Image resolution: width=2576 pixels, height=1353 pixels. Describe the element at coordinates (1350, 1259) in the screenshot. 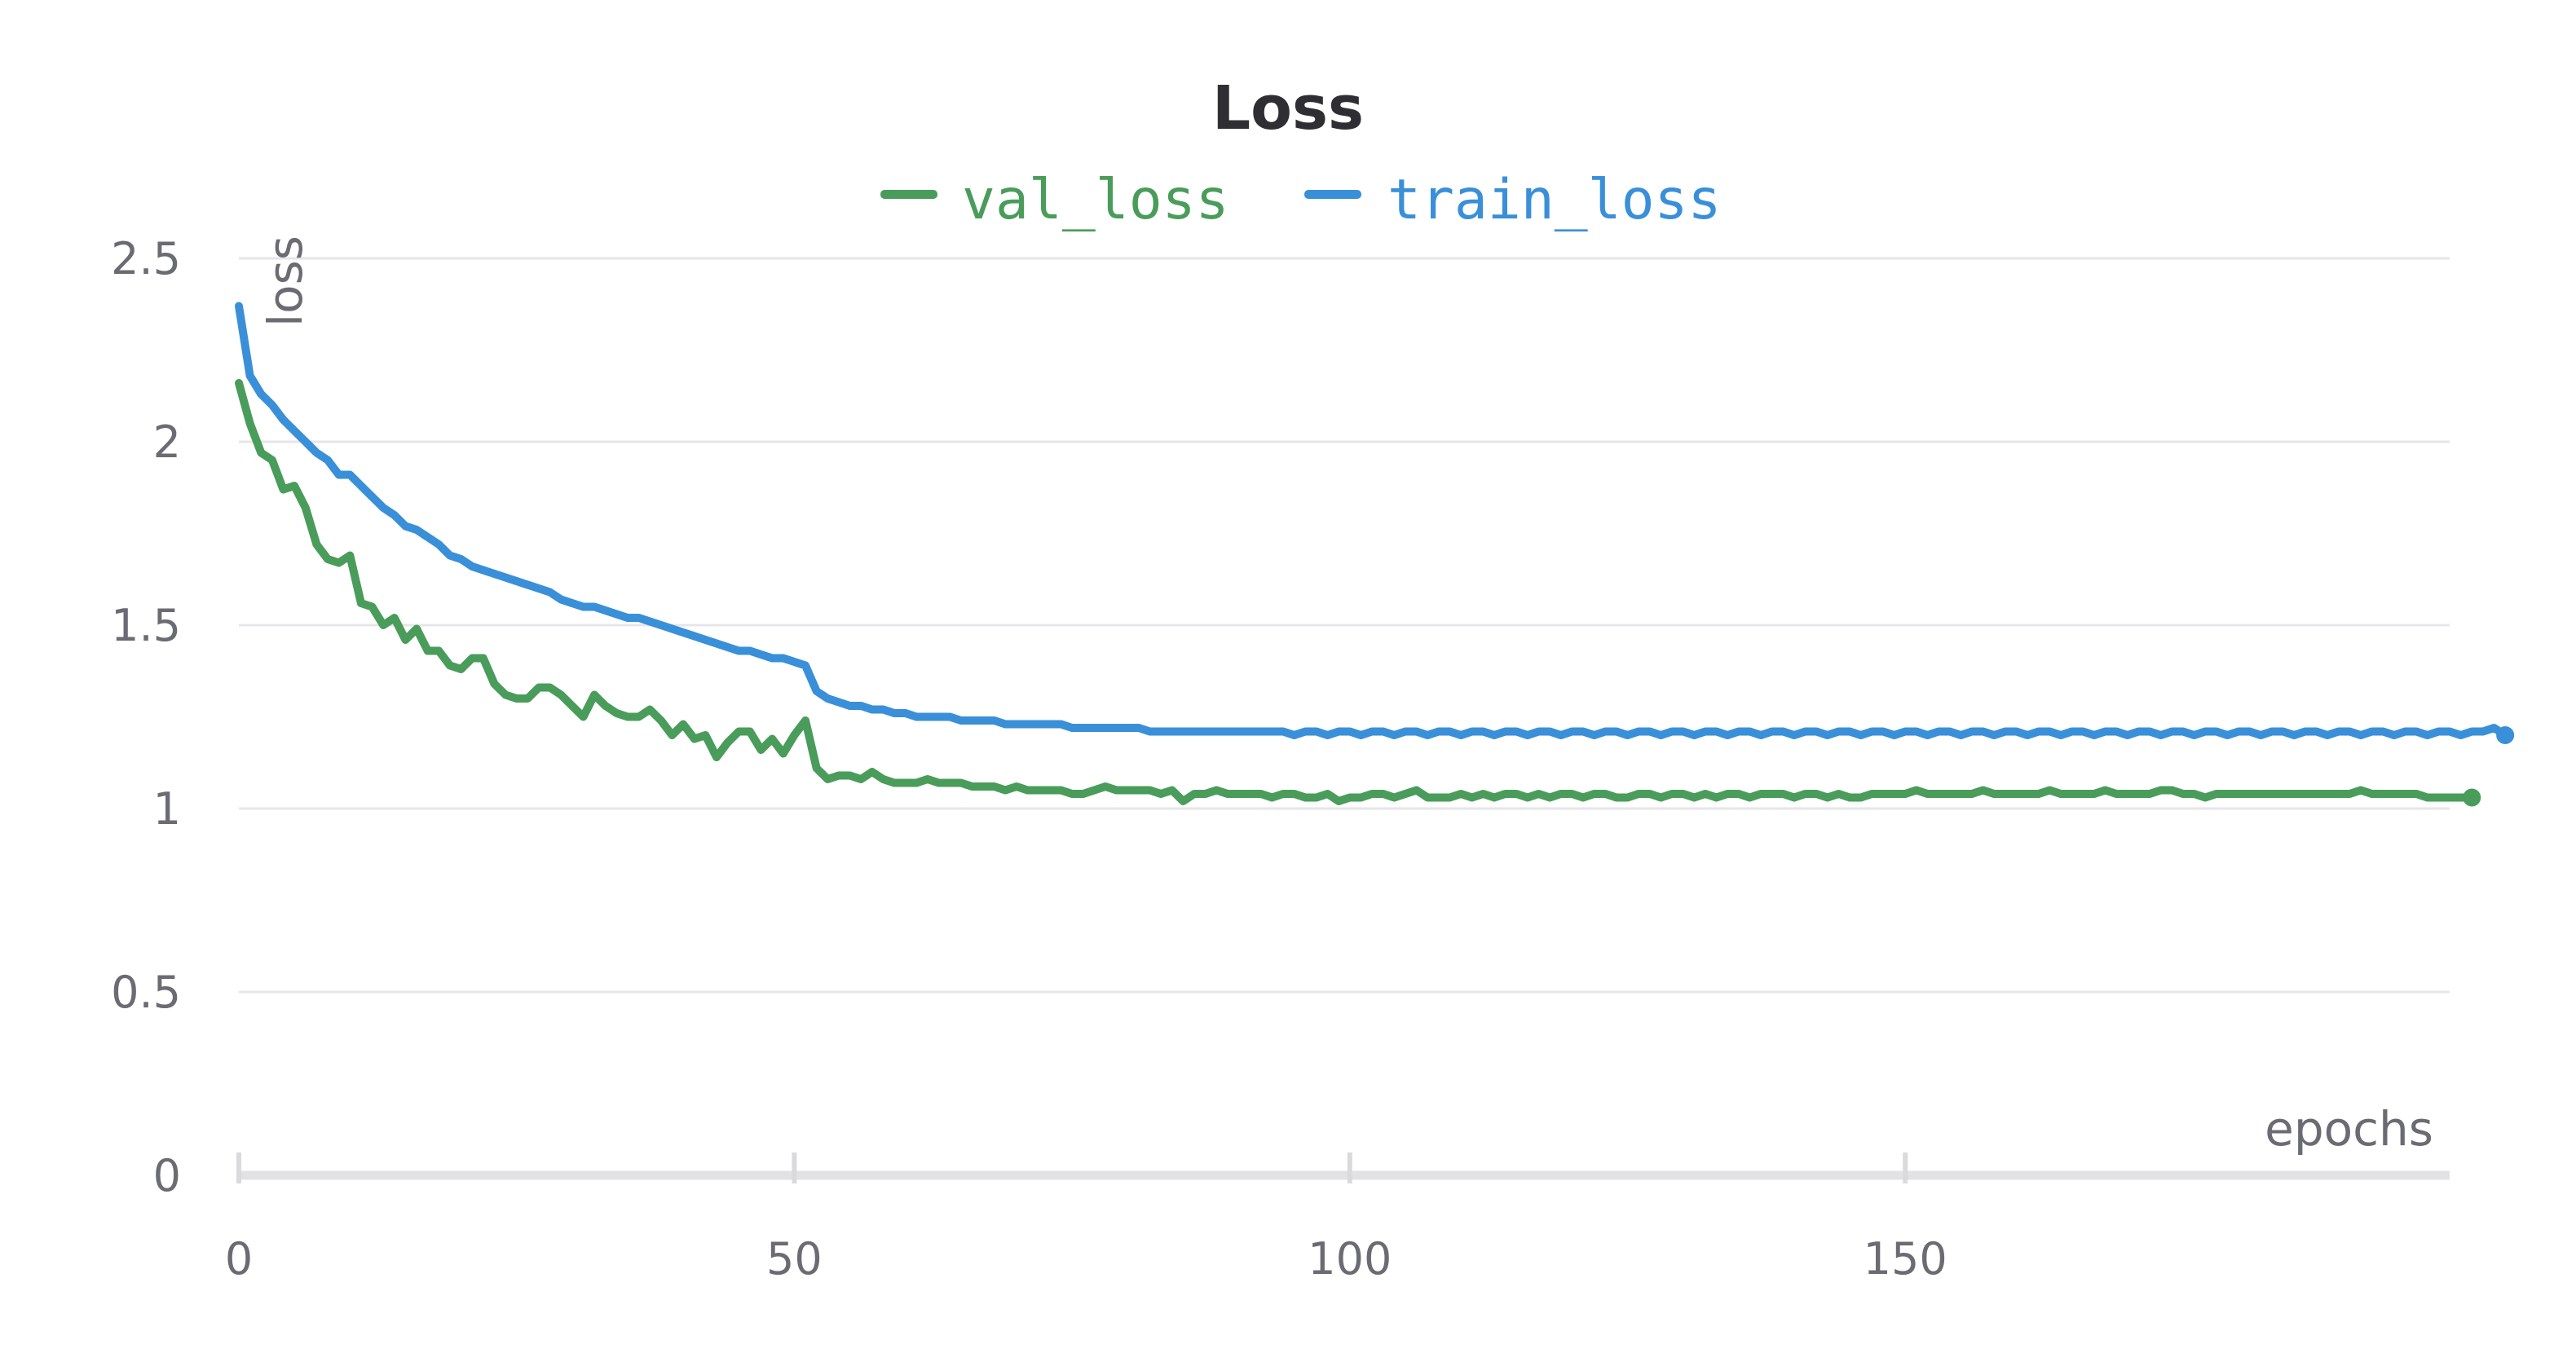

I see `x-tick-label: 100` at that location.